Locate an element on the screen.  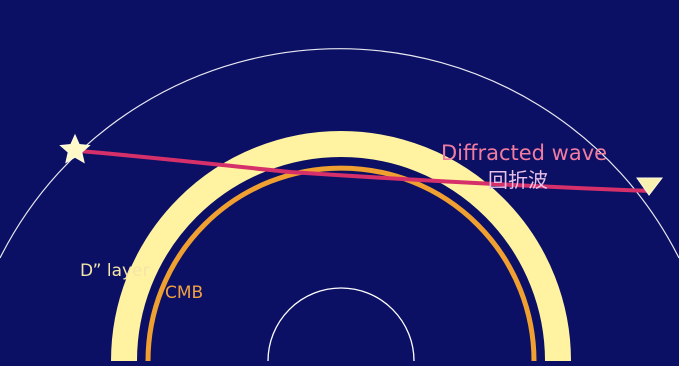
star-icon is located at coordinates (75, 148).